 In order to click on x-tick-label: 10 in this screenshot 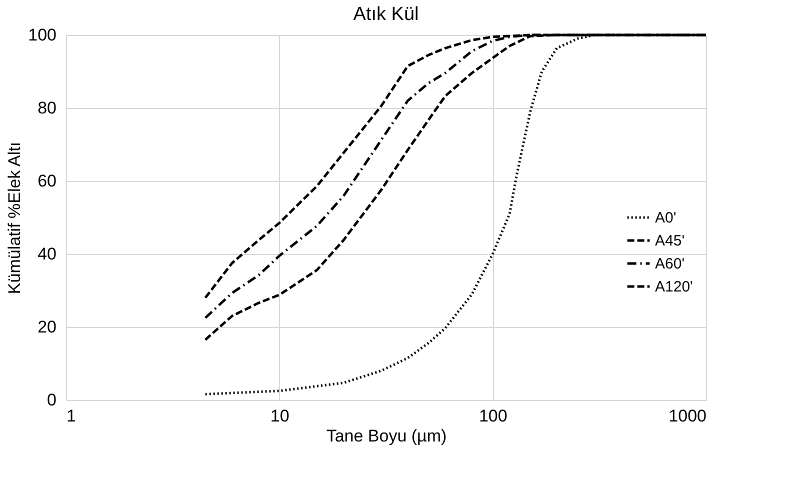, I will do `click(280, 416)`.